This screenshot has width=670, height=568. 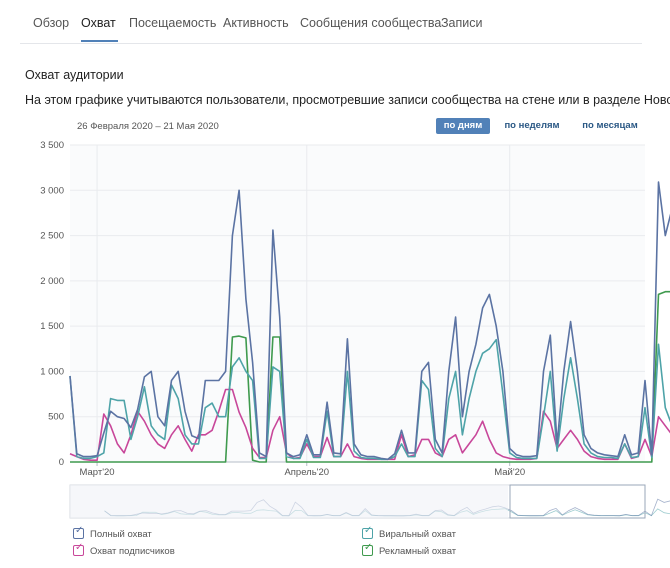 I want to click on y-tick-label: 3 000, so click(x=52, y=190).